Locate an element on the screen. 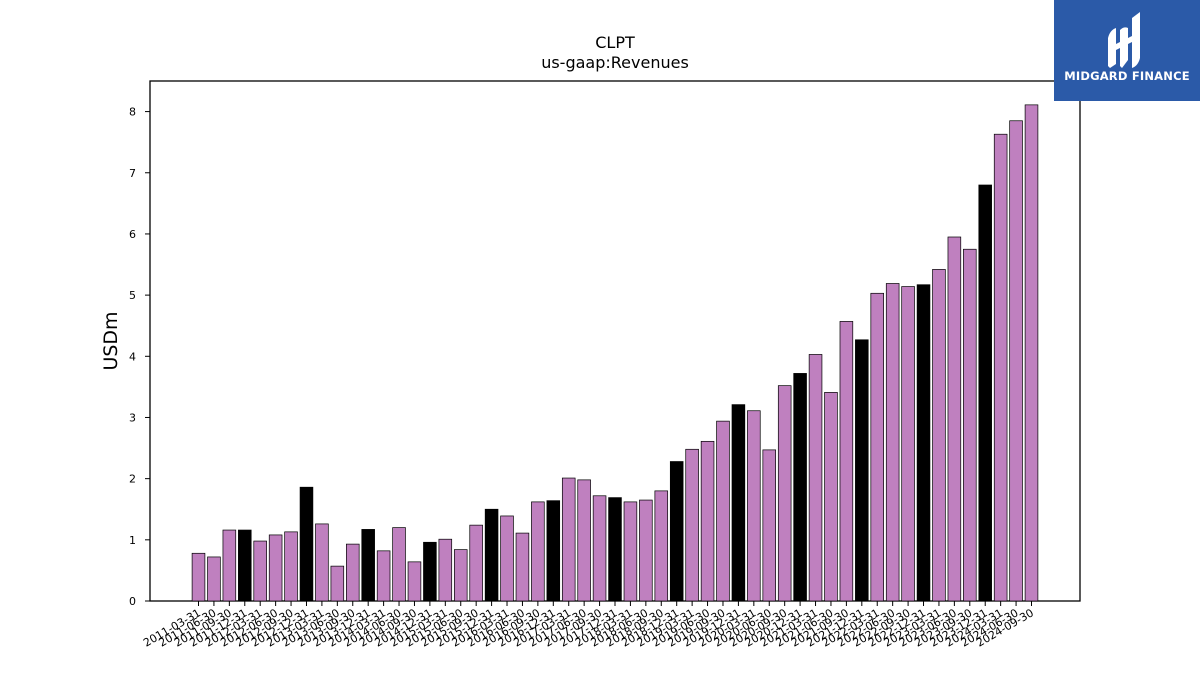 The height and width of the screenshot is (675, 1200). y-tick-label: 1 is located at coordinates (132, 540).